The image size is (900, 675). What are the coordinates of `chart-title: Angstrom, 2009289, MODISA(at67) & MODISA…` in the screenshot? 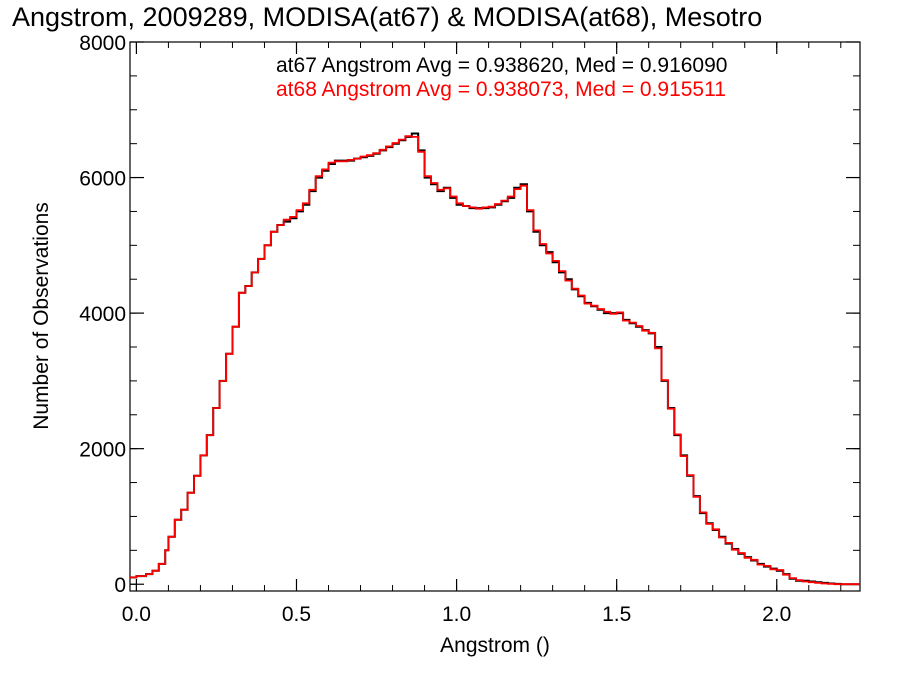 It's located at (387, 17).